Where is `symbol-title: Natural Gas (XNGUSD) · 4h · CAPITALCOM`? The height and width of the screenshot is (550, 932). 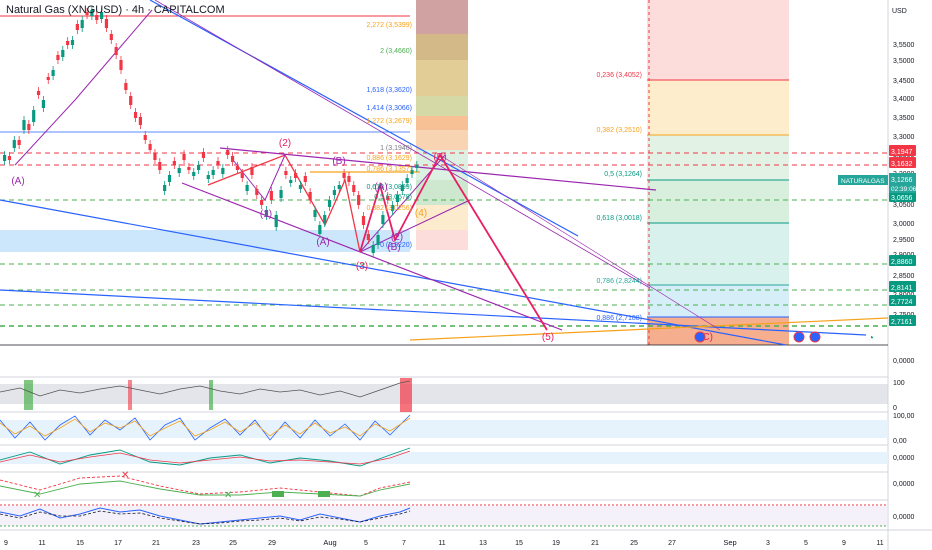
symbol-title: Natural Gas (XNGUSD) · 4h · CAPITALCOM is located at coordinates (115, 10).